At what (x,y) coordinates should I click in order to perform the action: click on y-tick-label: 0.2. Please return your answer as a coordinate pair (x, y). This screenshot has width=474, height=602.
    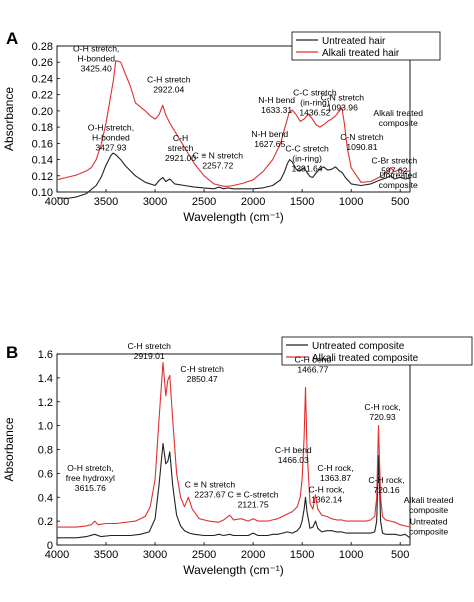
    Looking at the image, I should click on (45, 522).